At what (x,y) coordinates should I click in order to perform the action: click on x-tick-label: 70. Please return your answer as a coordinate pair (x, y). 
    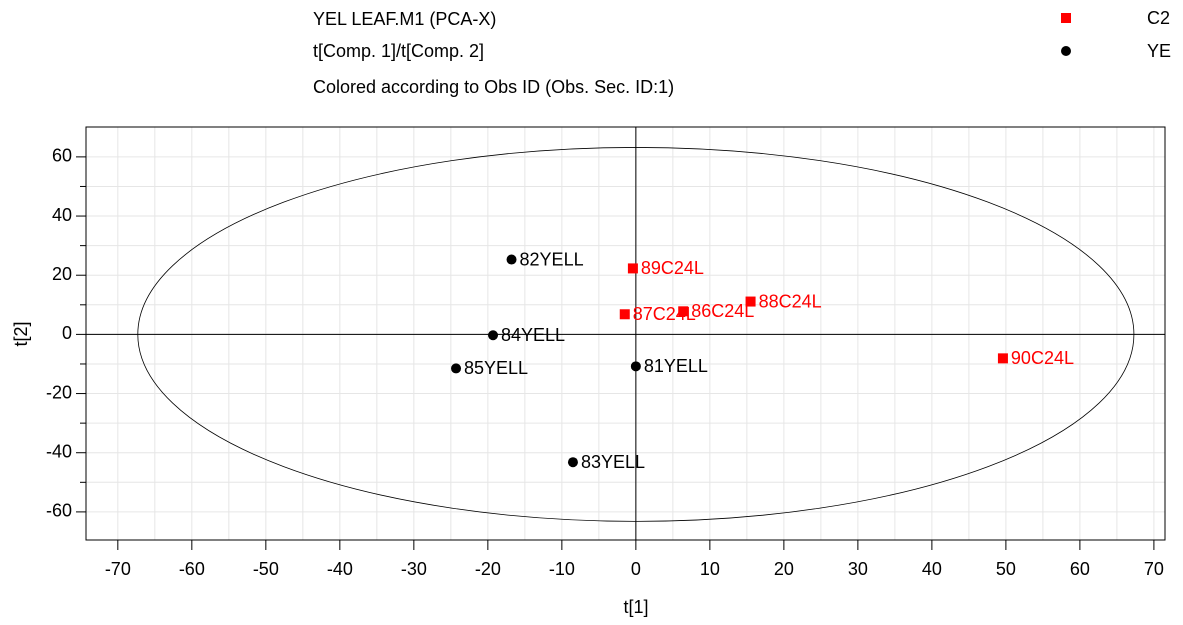
    Looking at the image, I should click on (1154, 569).